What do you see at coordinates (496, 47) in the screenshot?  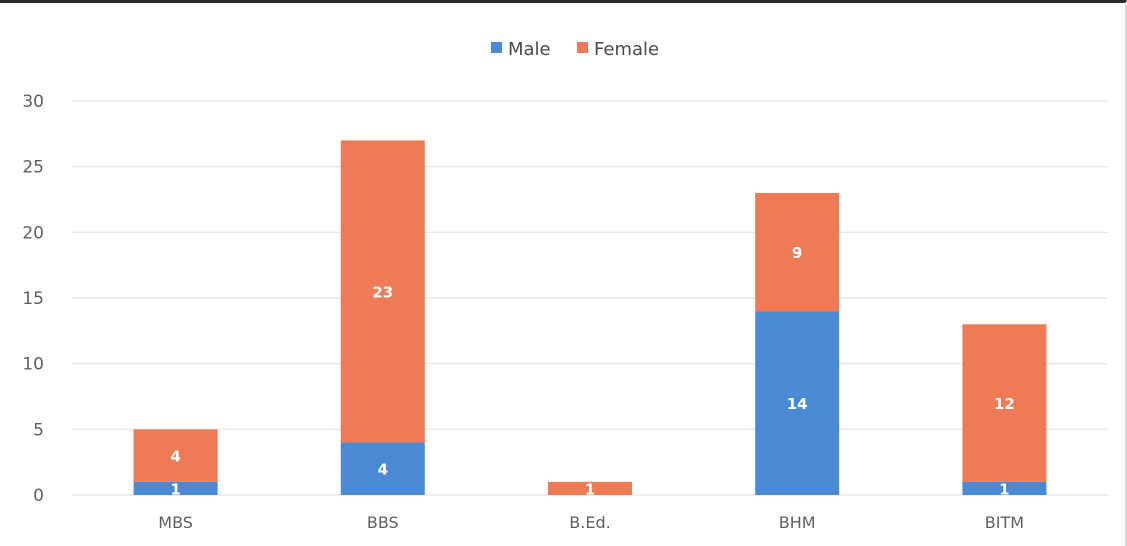 I see `legend-swatch-male` at bounding box center [496, 47].